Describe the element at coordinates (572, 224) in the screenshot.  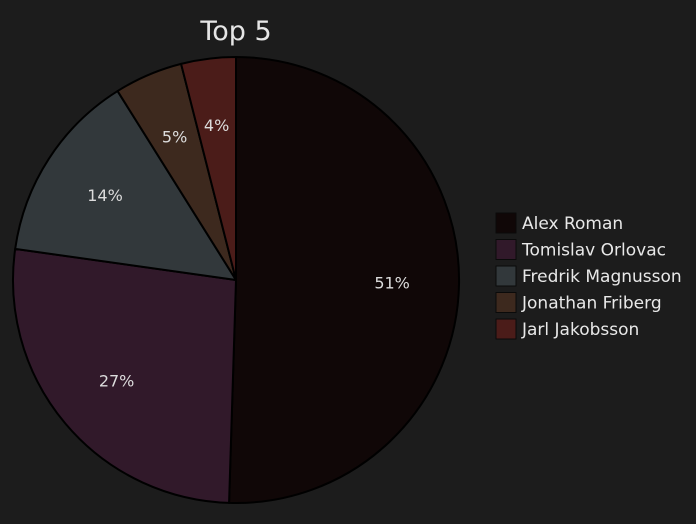
I see `legend-label-0: Alex Roman` at that location.